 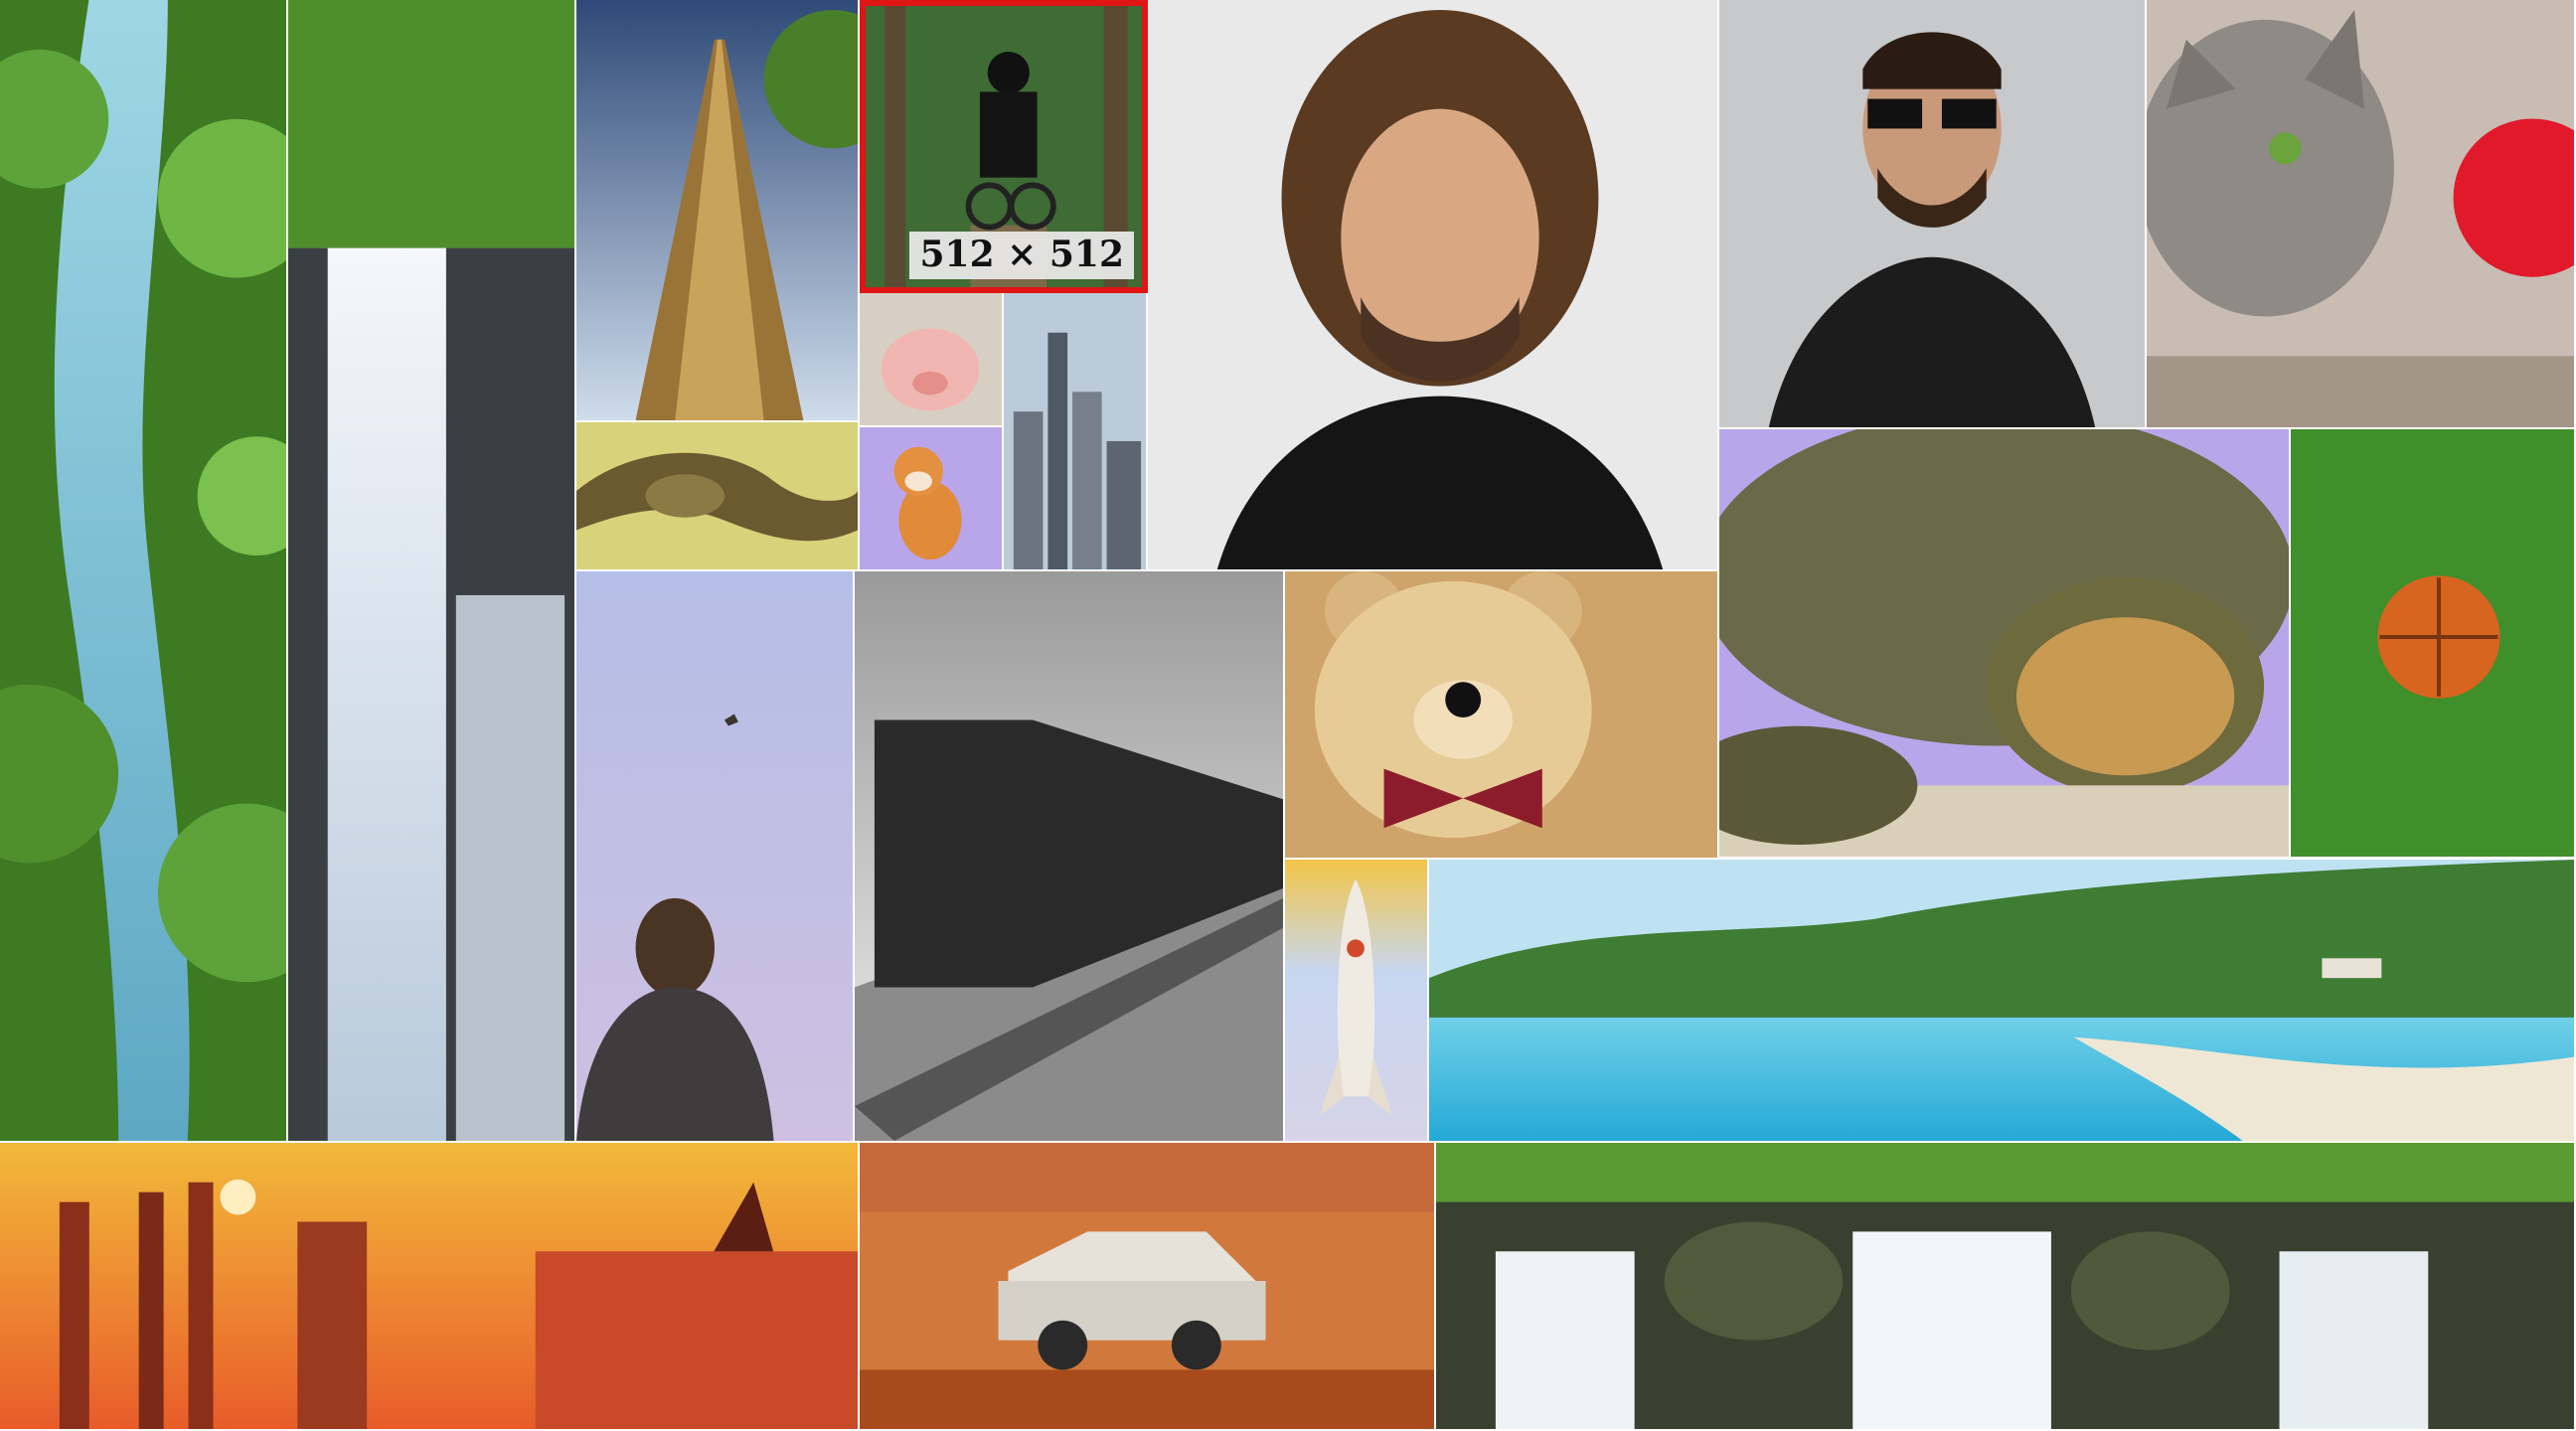 What do you see at coordinates (1933, 214) in the screenshot?
I see `tile-sunglasses-man-portrait` at bounding box center [1933, 214].